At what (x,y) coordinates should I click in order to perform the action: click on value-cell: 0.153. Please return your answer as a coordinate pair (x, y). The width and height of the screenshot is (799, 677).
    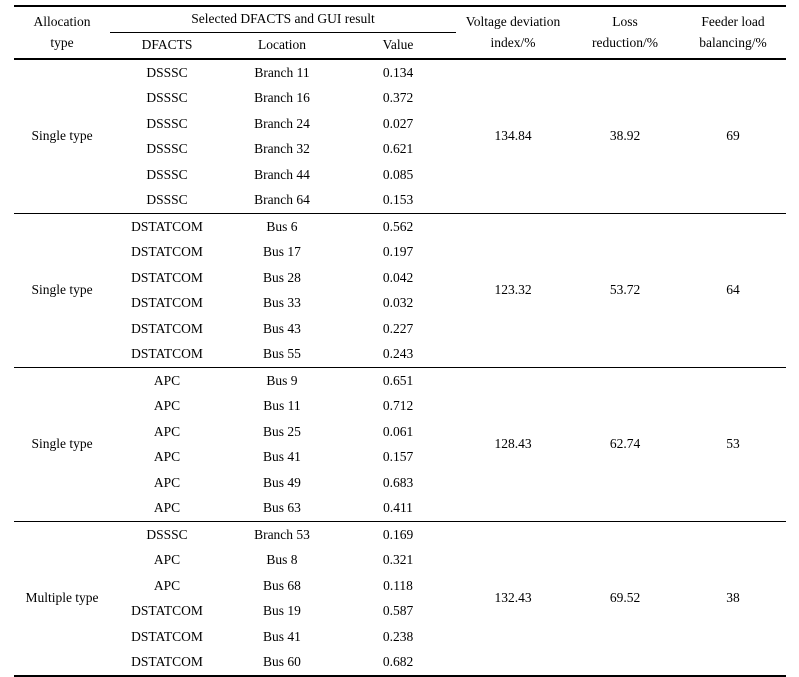
    Looking at the image, I should click on (398, 200).